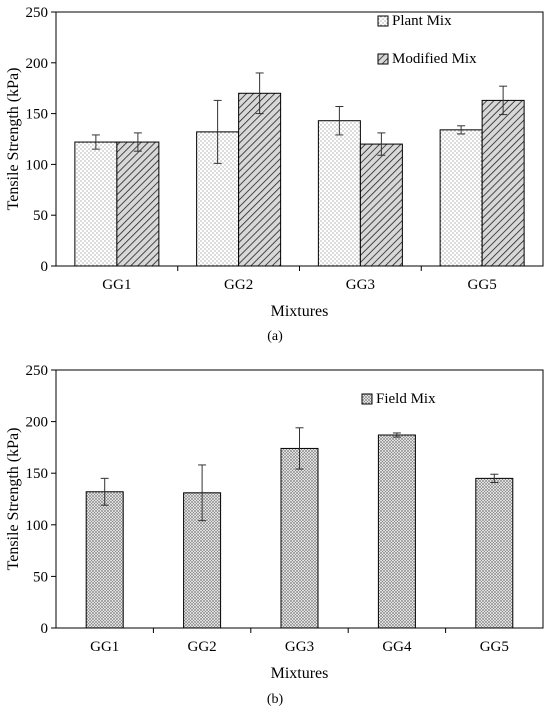 The image size is (550, 716). I want to click on chart-a-xtick-label: GG5, so click(482, 285).